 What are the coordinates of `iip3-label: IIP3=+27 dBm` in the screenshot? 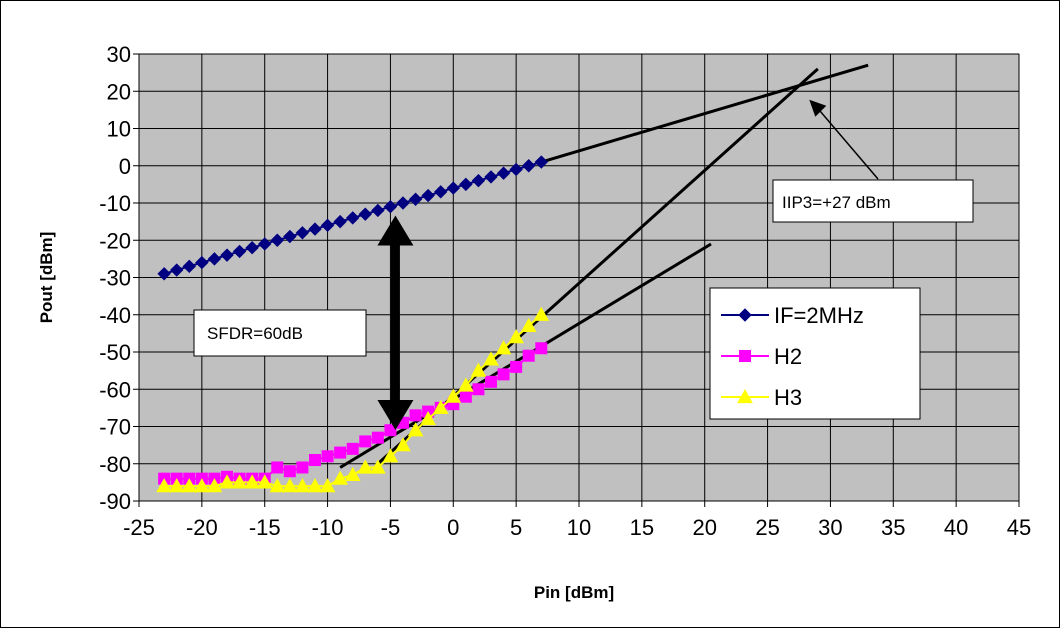 It's located at (836, 202).